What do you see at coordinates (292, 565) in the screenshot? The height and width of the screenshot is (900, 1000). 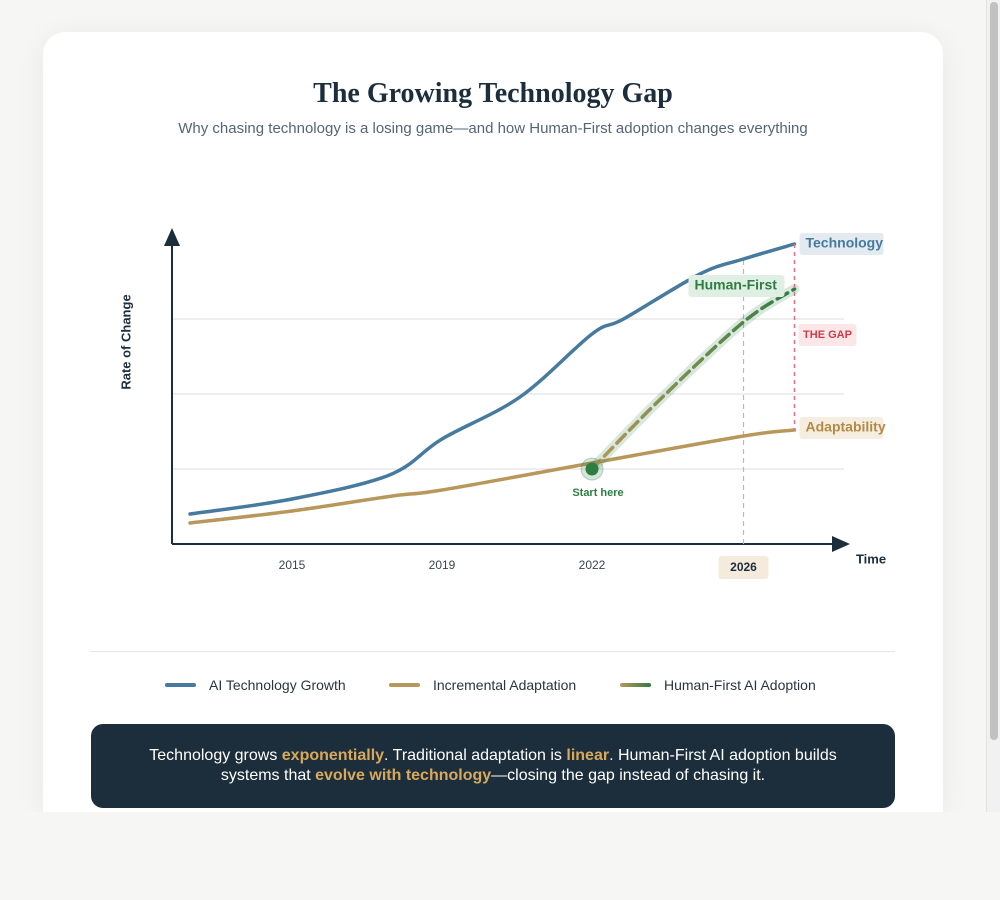 I see `x-tick-label: 2015` at bounding box center [292, 565].